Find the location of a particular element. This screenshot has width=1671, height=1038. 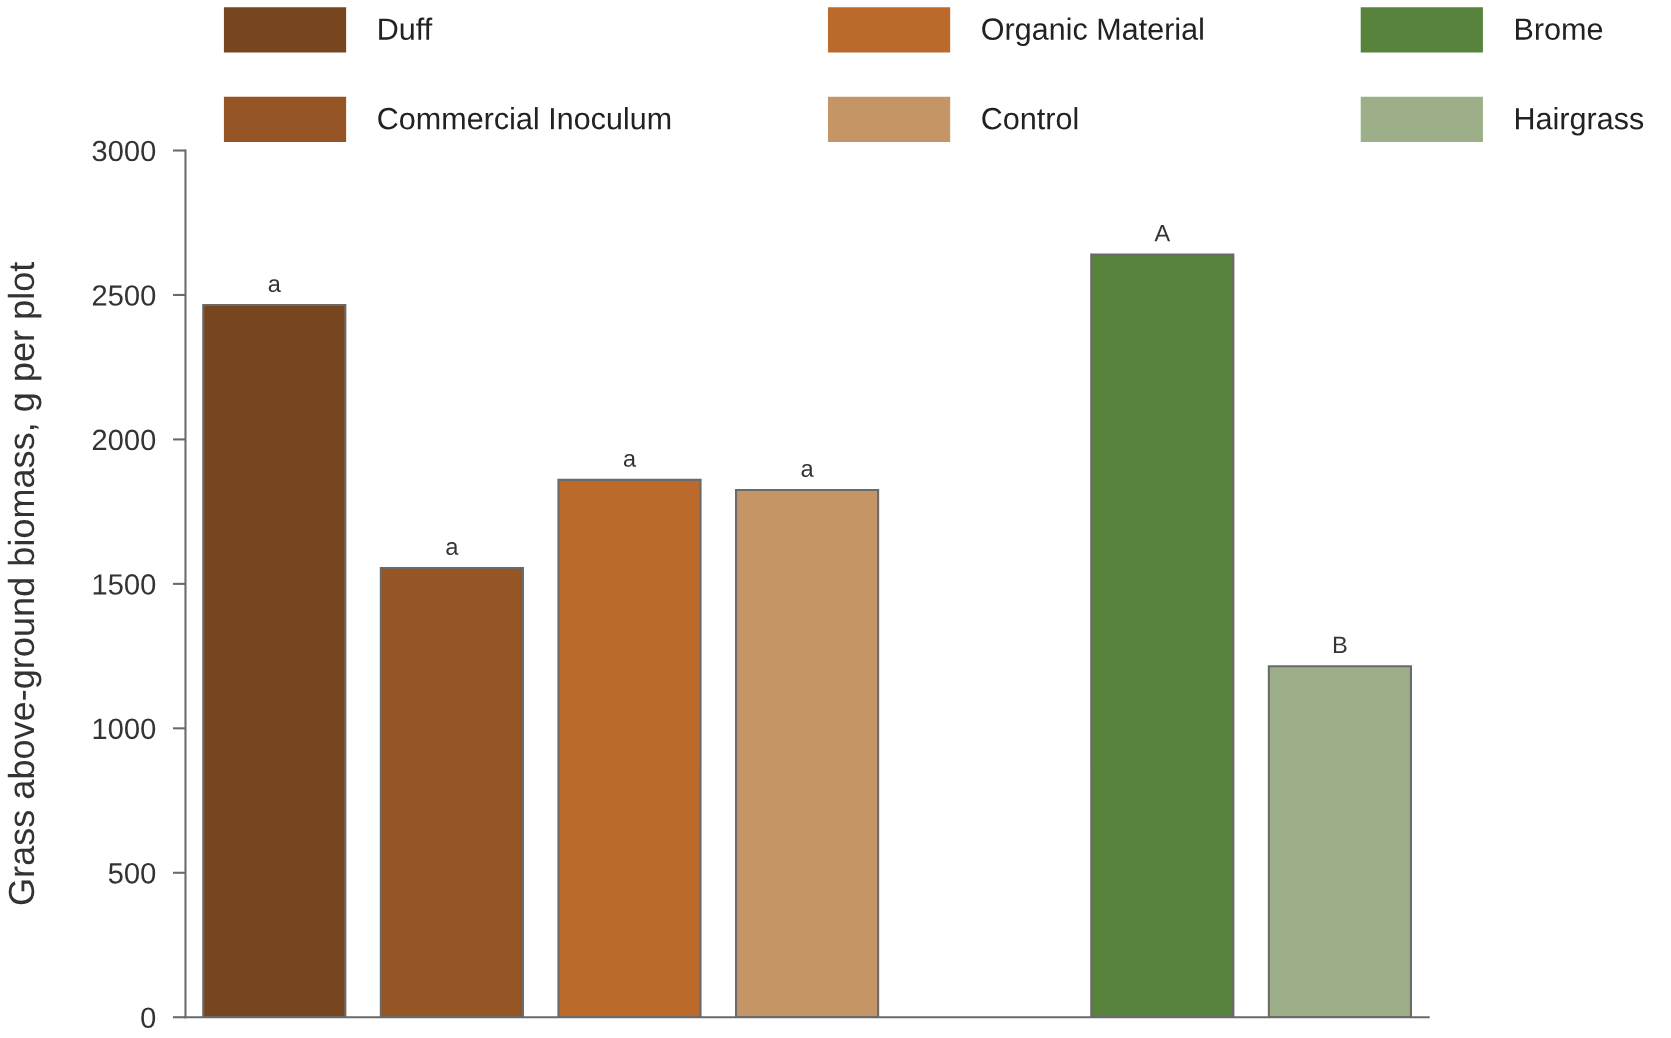

y-tick-label: 2000 is located at coordinates (124, 440).